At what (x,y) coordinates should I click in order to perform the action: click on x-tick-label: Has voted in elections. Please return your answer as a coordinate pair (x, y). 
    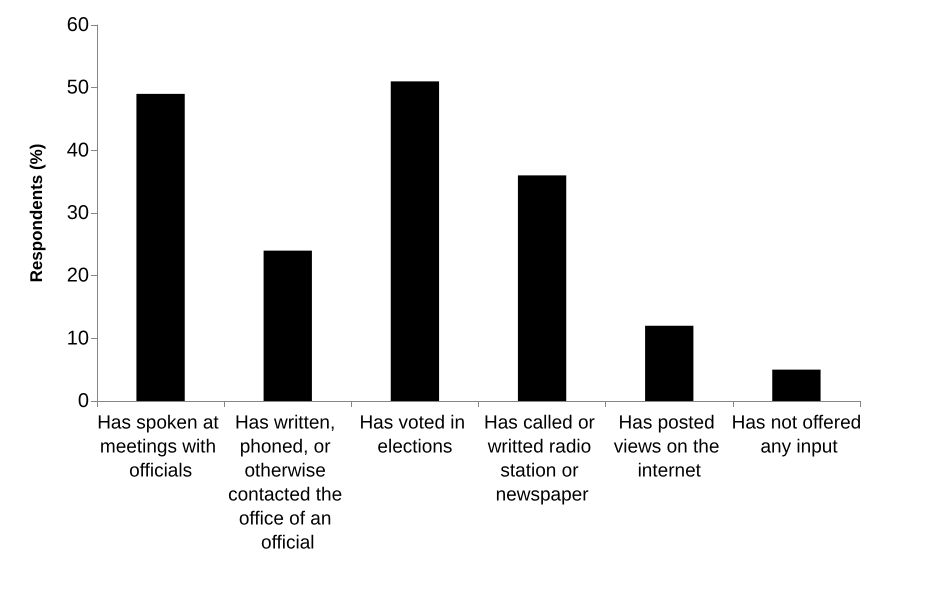
    Looking at the image, I should click on (414, 435).